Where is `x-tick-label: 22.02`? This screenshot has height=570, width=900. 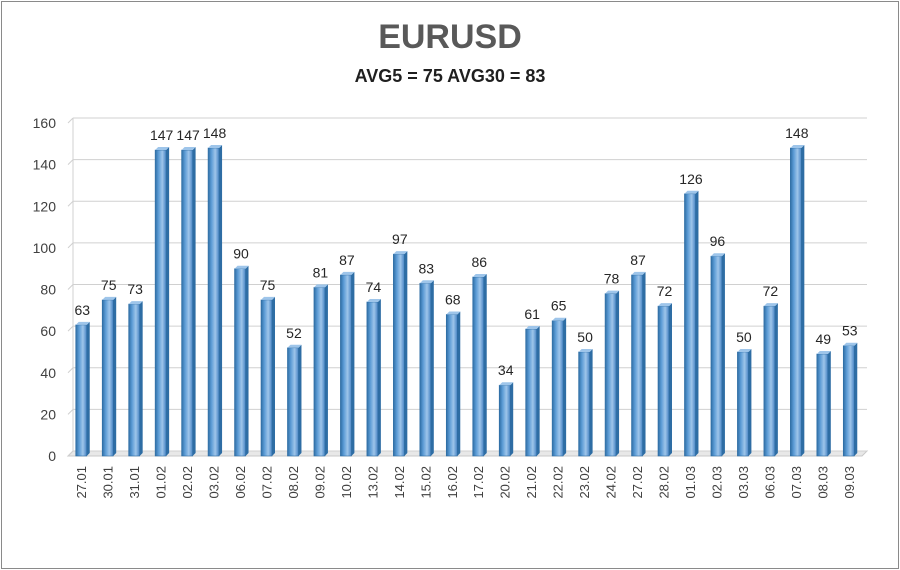 x-tick-label: 22.02 is located at coordinates (558, 482).